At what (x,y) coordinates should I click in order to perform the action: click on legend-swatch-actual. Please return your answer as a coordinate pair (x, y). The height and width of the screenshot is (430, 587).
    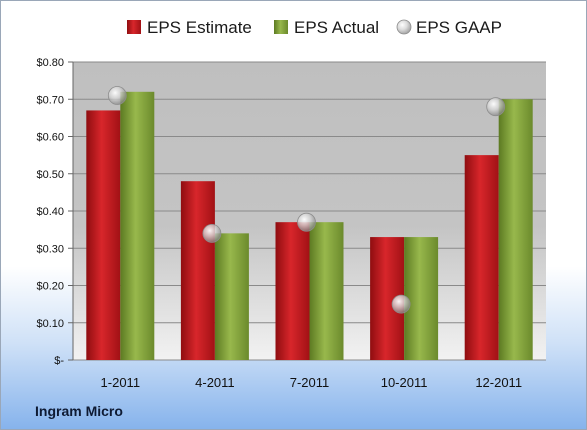
    Looking at the image, I should click on (281, 27).